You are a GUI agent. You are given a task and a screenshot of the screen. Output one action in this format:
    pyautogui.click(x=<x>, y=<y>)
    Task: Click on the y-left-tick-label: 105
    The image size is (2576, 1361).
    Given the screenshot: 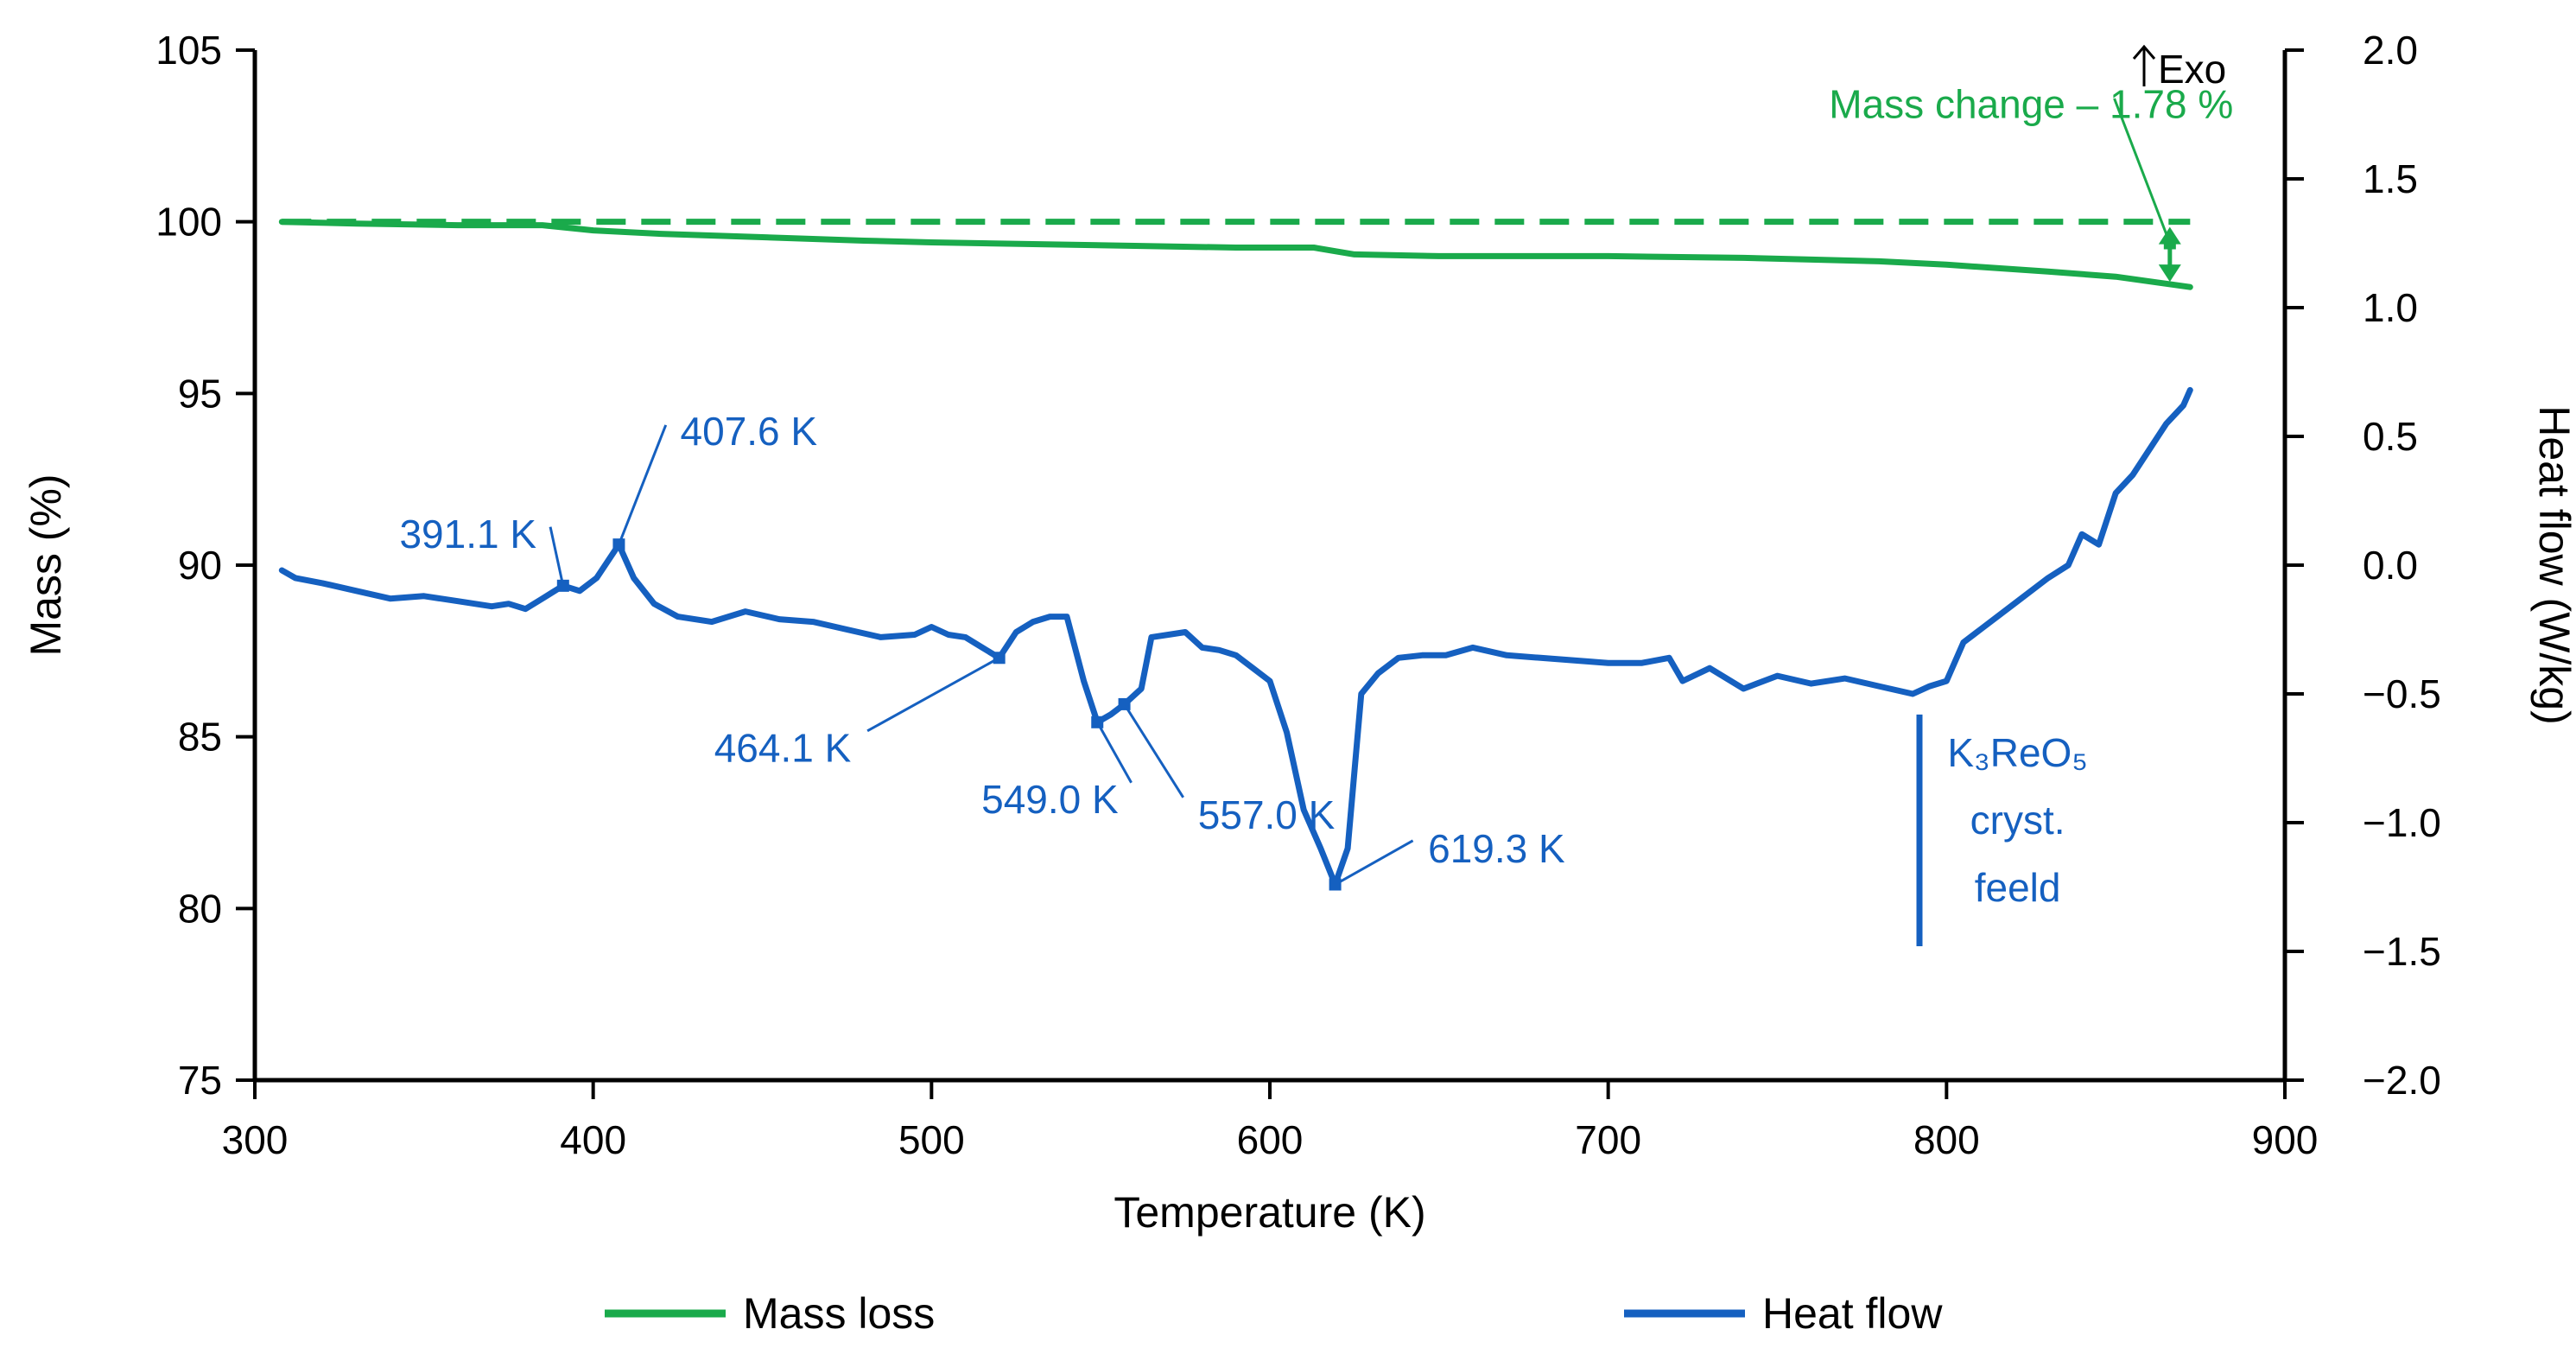 What is the action you would take?
    pyautogui.click(x=188, y=50)
    